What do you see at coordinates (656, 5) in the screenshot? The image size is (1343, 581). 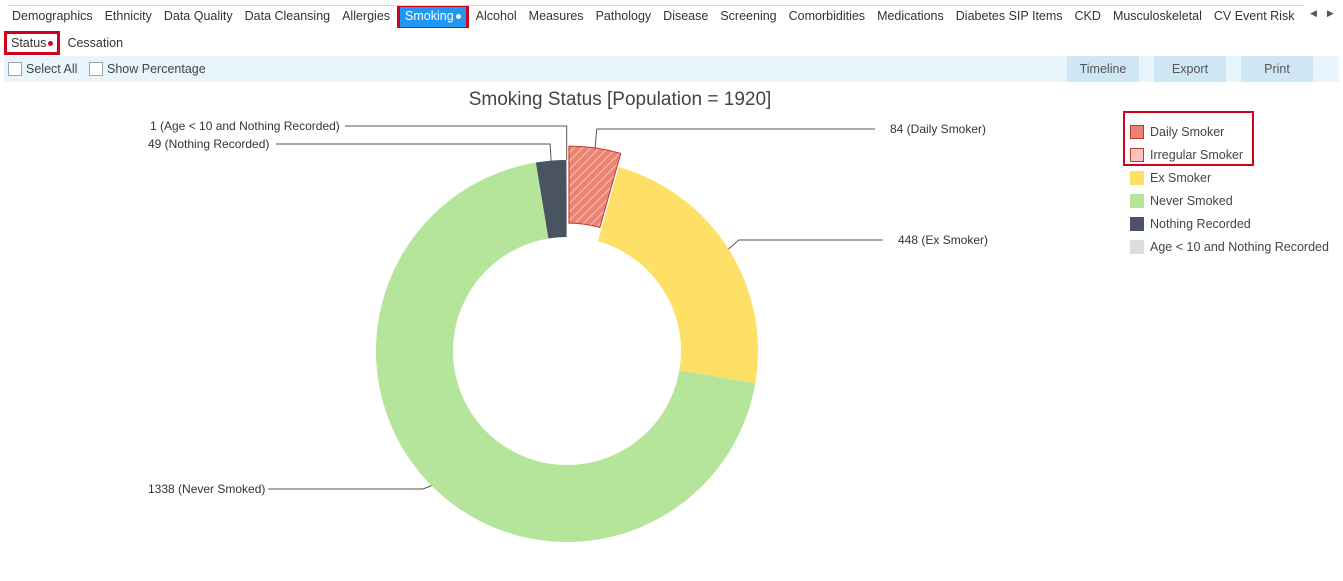 I see `top-divider` at bounding box center [656, 5].